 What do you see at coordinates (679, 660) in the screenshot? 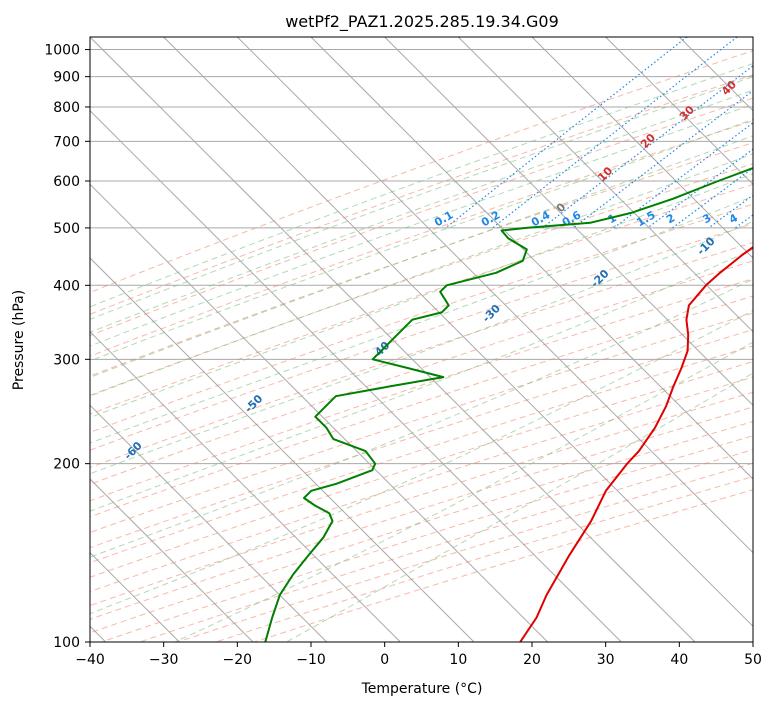
I see `x-tick-label: 40` at bounding box center [679, 660].